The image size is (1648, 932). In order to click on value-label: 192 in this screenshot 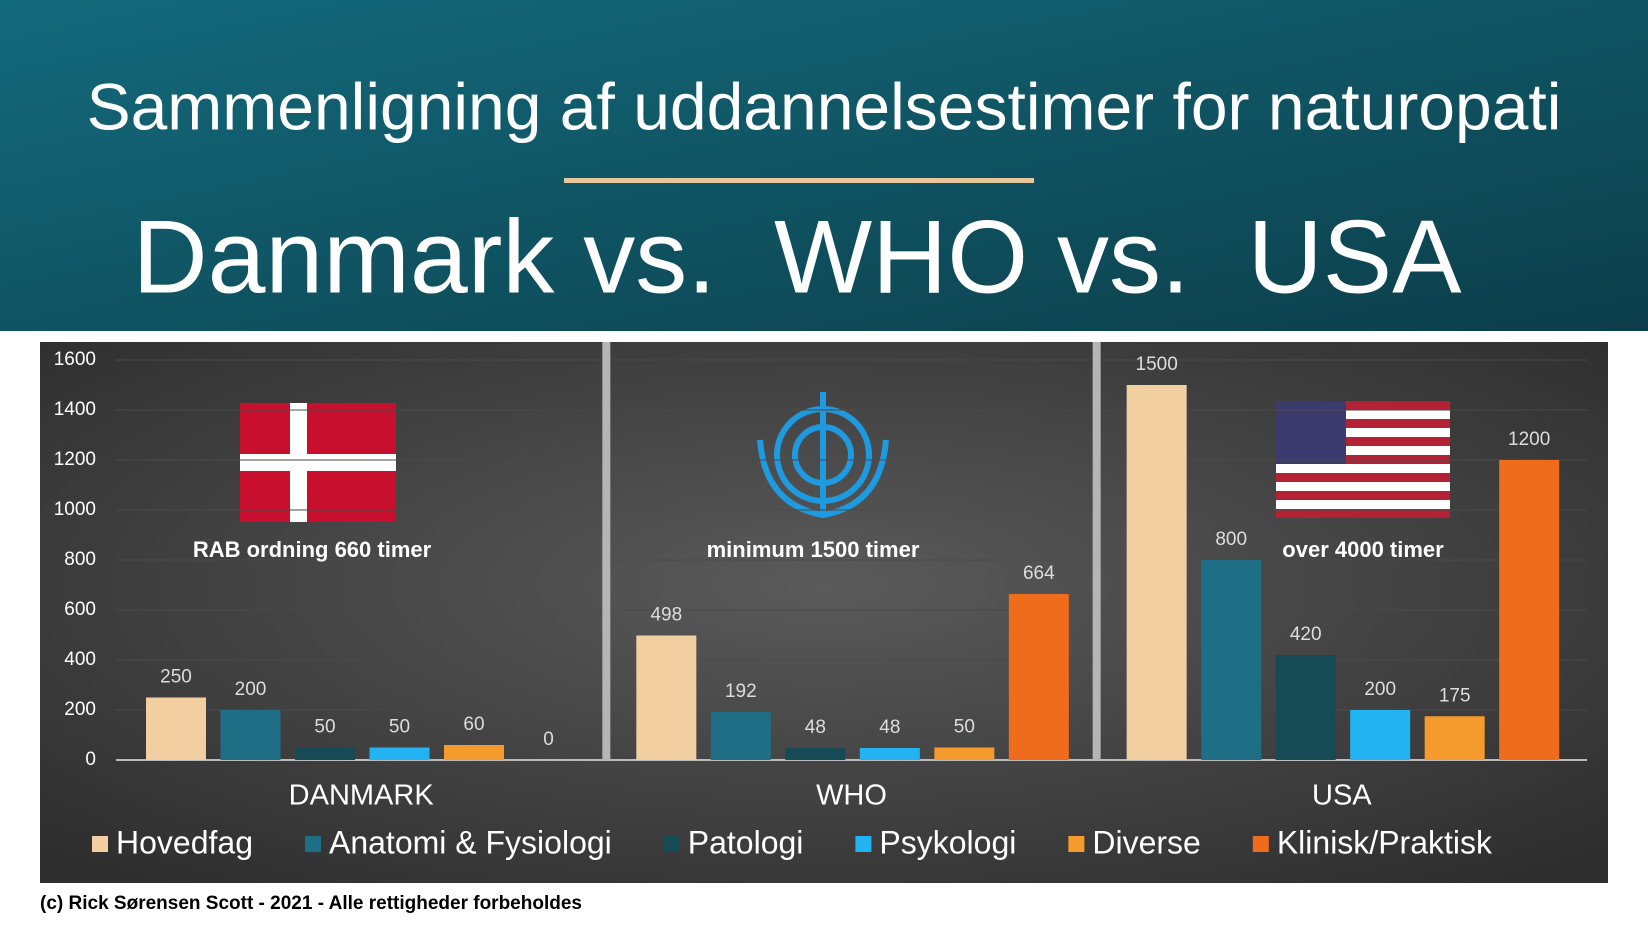, I will do `click(741, 691)`.